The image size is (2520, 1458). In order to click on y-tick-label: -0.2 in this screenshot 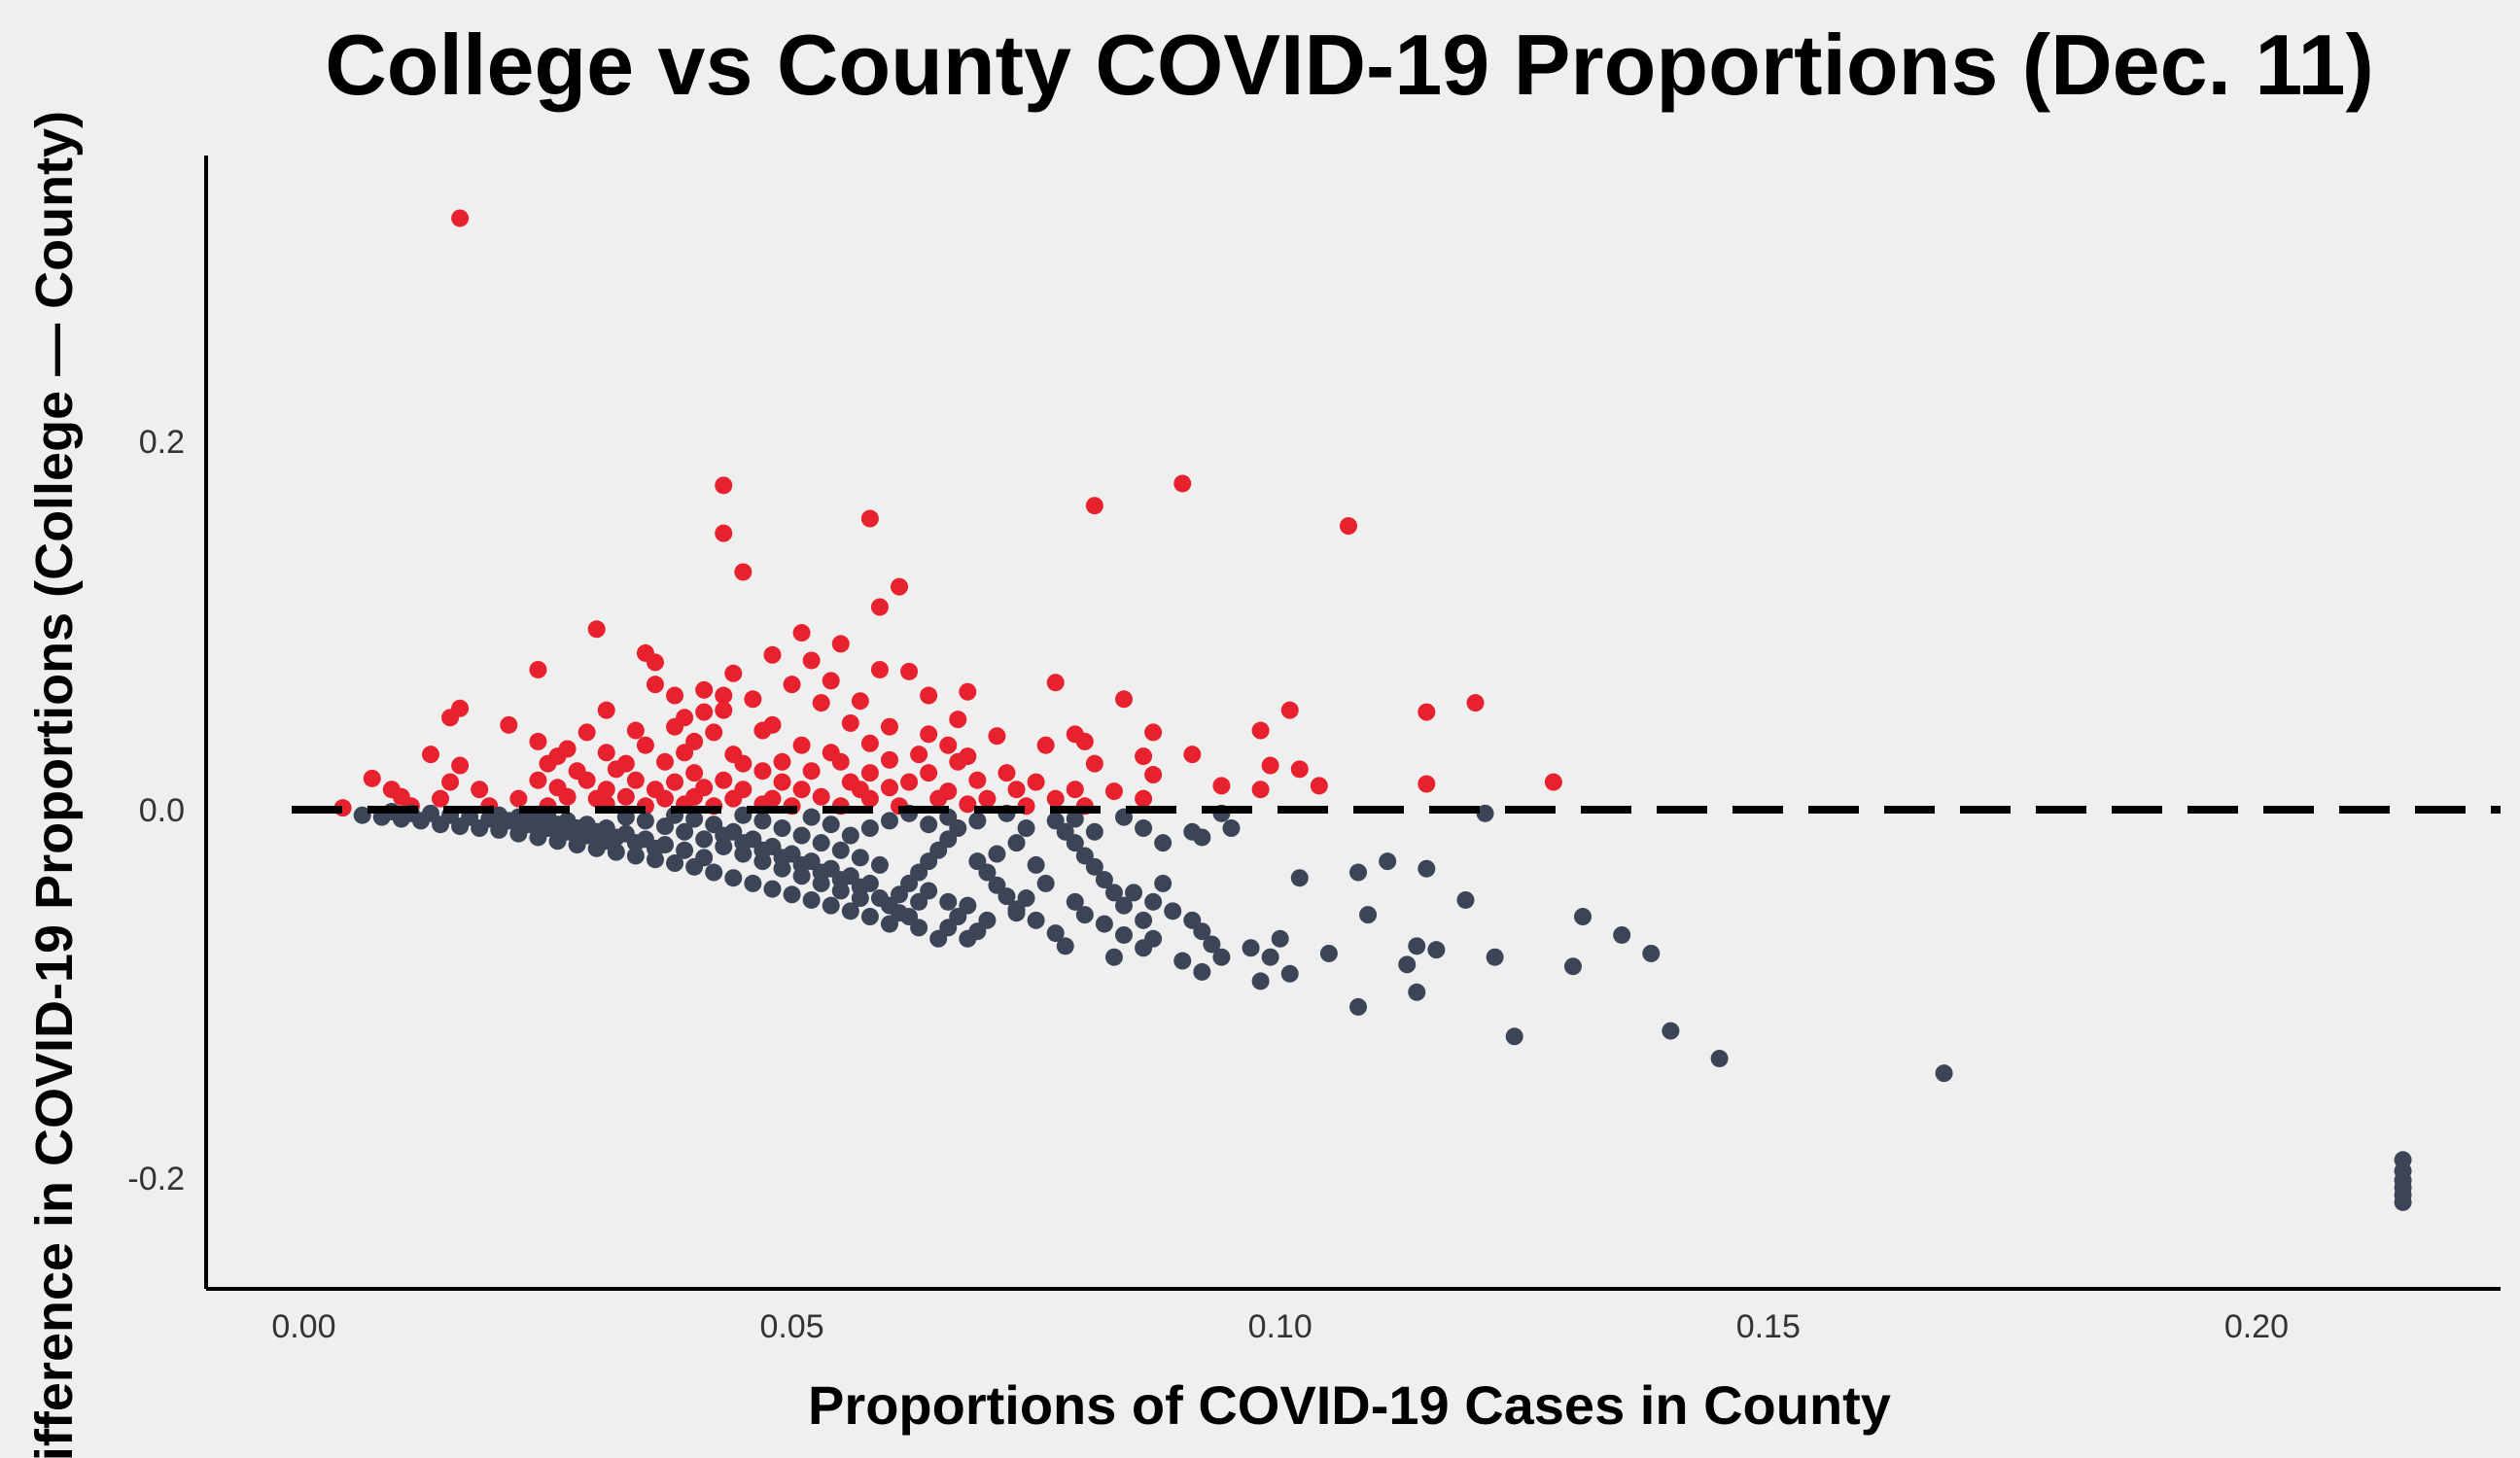, I will do `click(156, 1179)`.